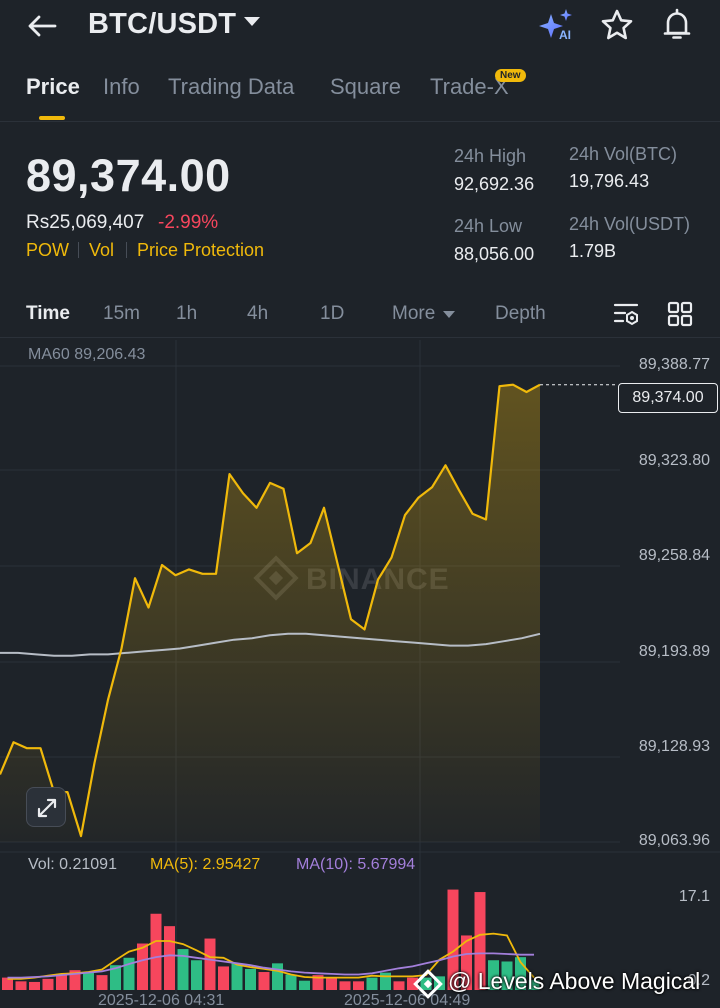 The height and width of the screenshot is (1008, 720). What do you see at coordinates (258, 313) in the screenshot?
I see `interval-4h: 4h` at bounding box center [258, 313].